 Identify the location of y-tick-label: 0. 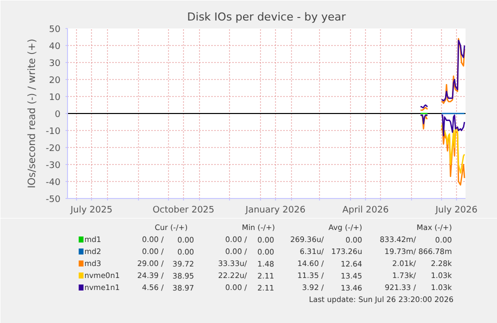
(57, 115).